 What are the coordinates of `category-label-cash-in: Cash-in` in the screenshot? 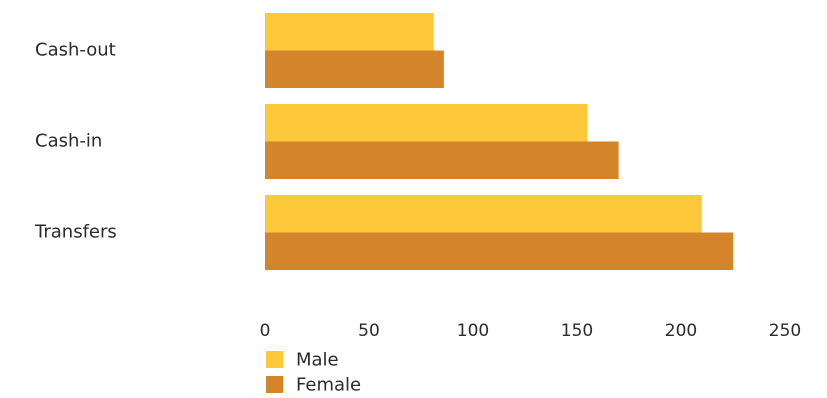 It's located at (68, 141).